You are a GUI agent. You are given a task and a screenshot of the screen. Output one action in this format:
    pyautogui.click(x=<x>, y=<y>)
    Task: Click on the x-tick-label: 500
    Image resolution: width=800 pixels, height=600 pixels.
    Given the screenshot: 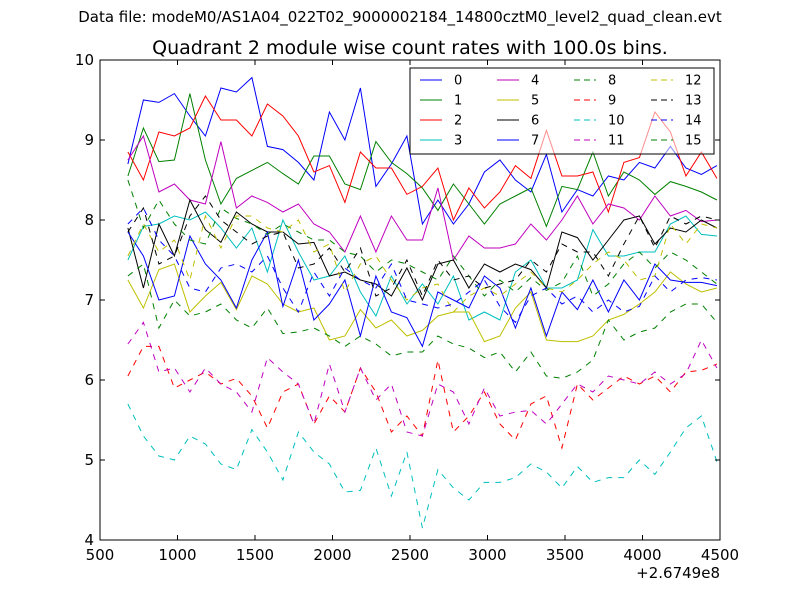 What is the action you would take?
    pyautogui.click(x=100, y=555)
    